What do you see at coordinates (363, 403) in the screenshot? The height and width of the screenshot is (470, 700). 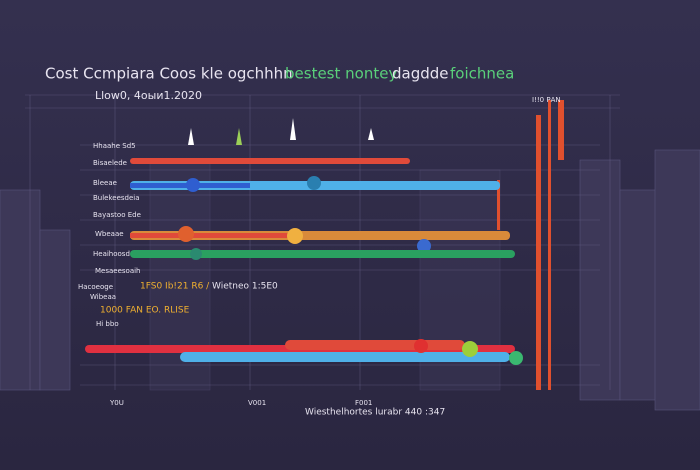 I see `x-label: F001` at bounding box center [363, 403].